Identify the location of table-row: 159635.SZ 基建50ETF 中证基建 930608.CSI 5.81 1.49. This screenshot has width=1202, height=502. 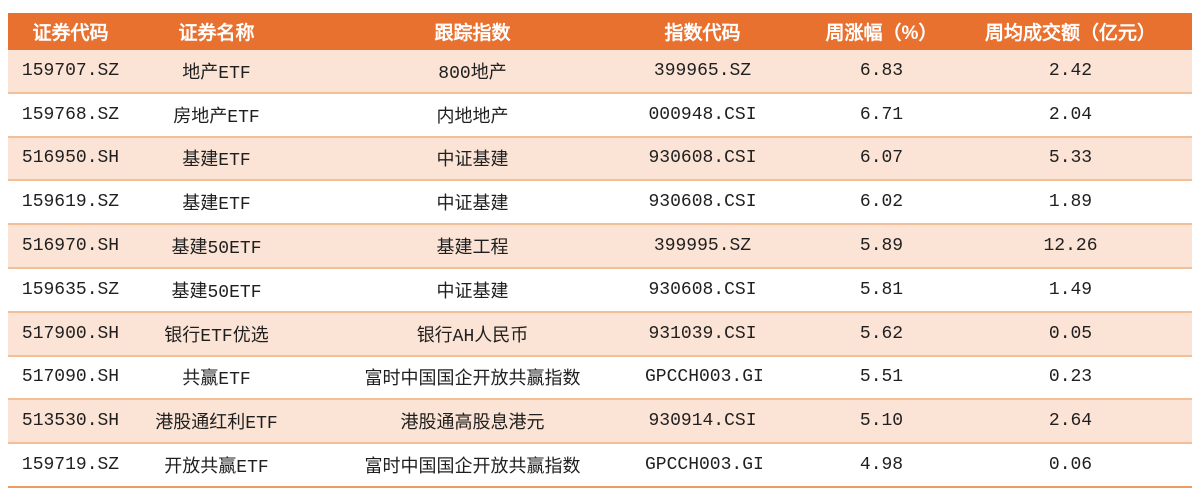
(600, 290).